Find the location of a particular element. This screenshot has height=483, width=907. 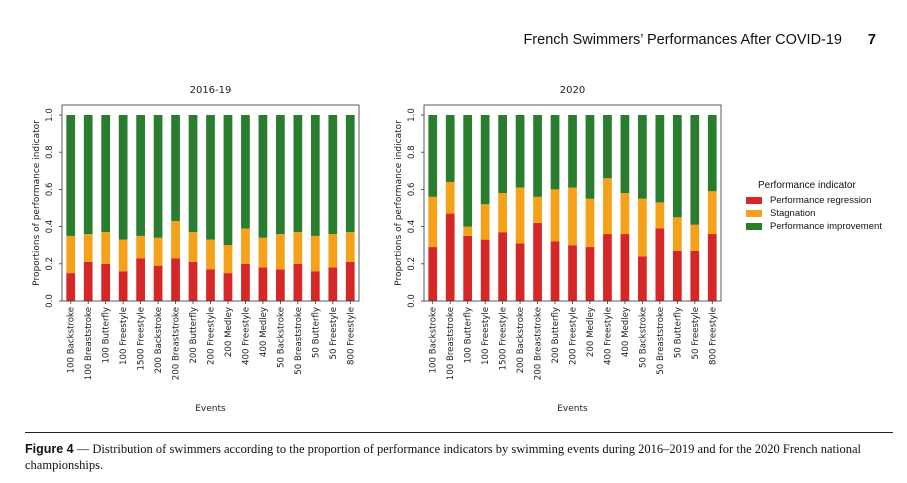

legend-item-stagnation: Stagnation is located at coordinates (824, 213).